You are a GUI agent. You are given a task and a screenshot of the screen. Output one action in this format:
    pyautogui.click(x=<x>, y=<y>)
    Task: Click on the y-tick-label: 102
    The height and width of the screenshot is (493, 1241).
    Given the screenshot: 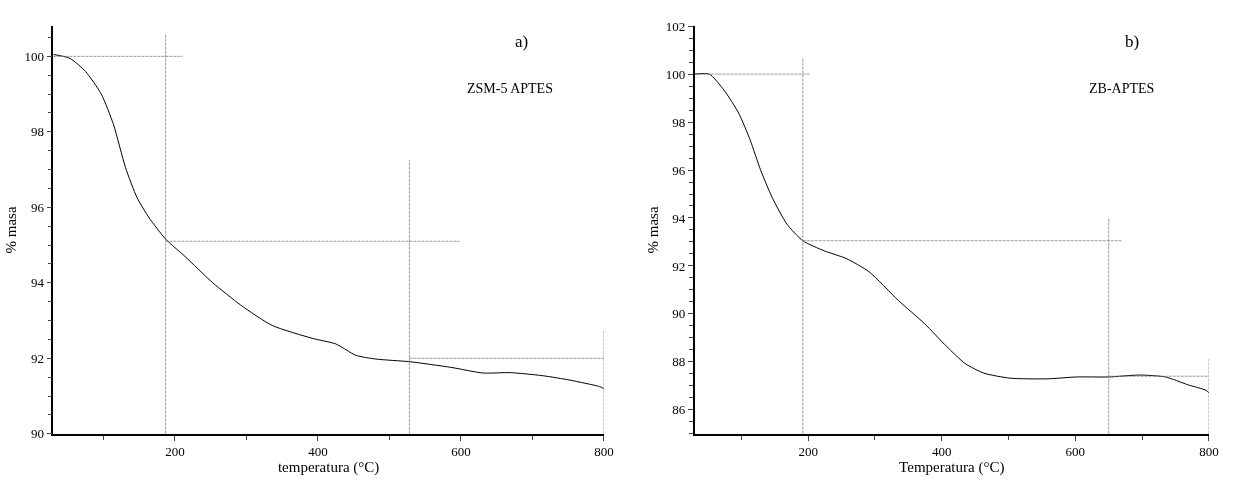 What is the action you would take?
    pyautogui.click(x=675, y=26)
    